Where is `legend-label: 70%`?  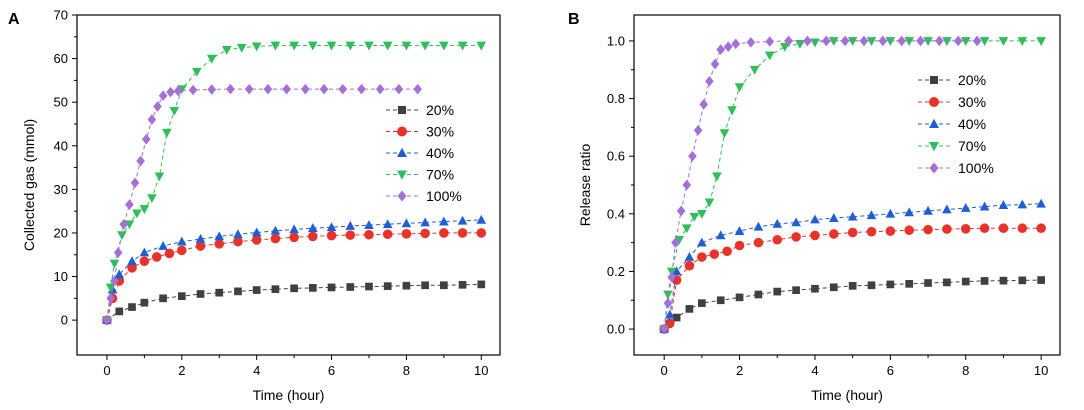 legend-label: 70% is located at coordinates (440, 175).